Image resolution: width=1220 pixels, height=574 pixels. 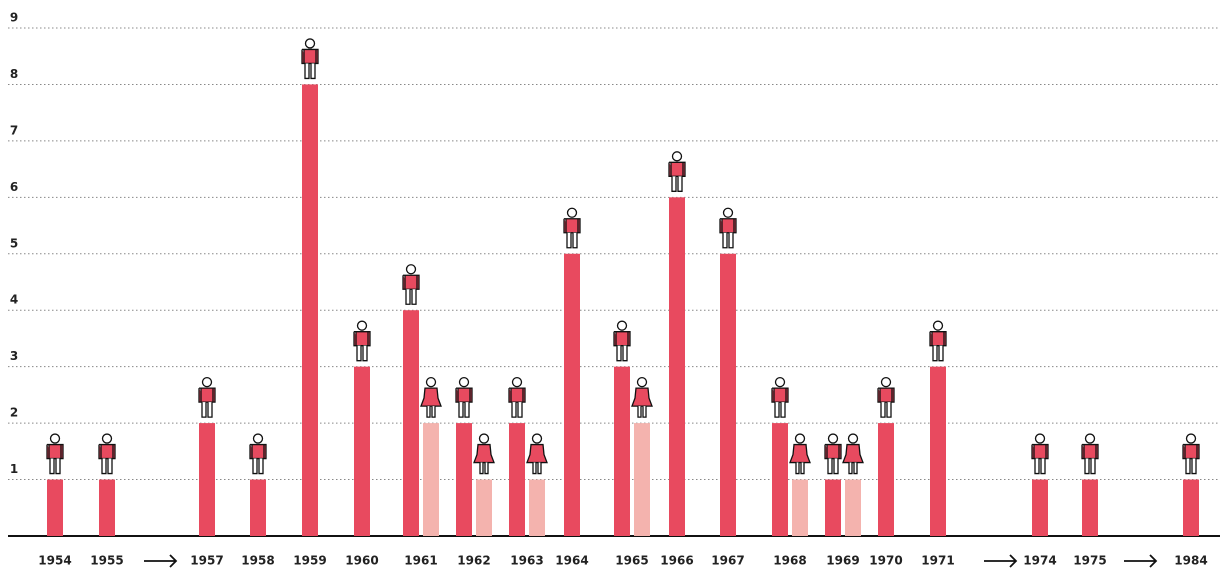 What do you see at coordinates (842, 561) in the screenshot?
I see `x-tick-label: 1969` at bounding box center [842, 561].